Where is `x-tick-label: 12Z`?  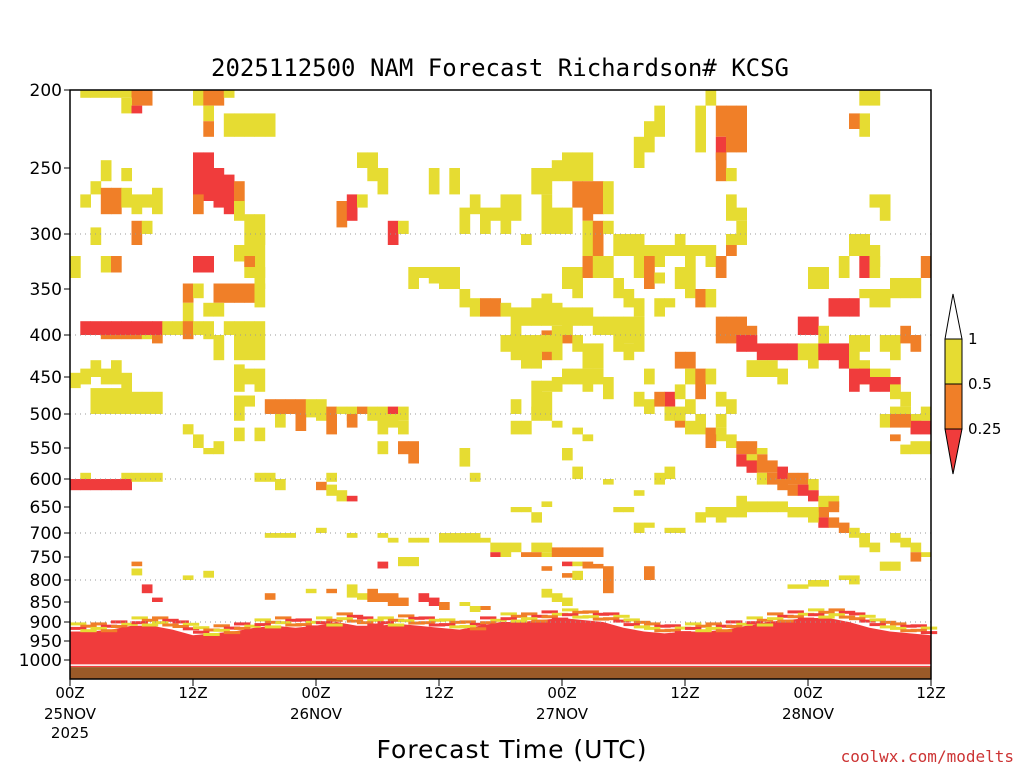 x-tick-label: 12Z is located at coordinates (192, 693).